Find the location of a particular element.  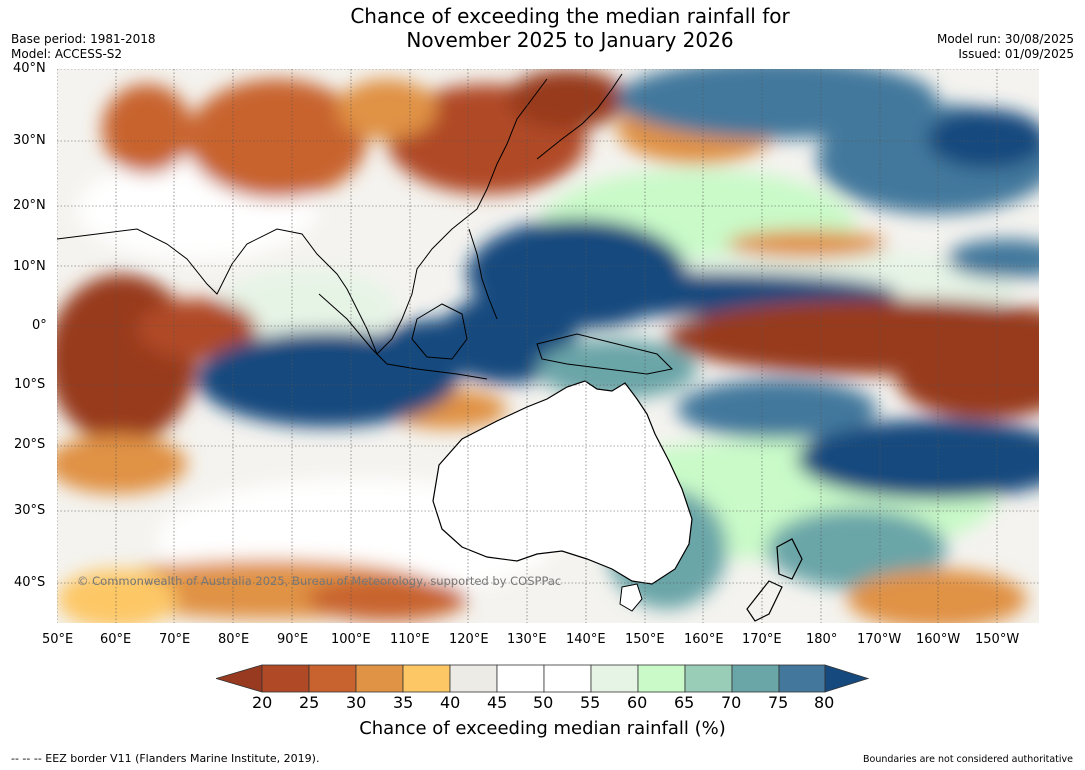

new-zealand-outline is located at coordinates (774, 580).